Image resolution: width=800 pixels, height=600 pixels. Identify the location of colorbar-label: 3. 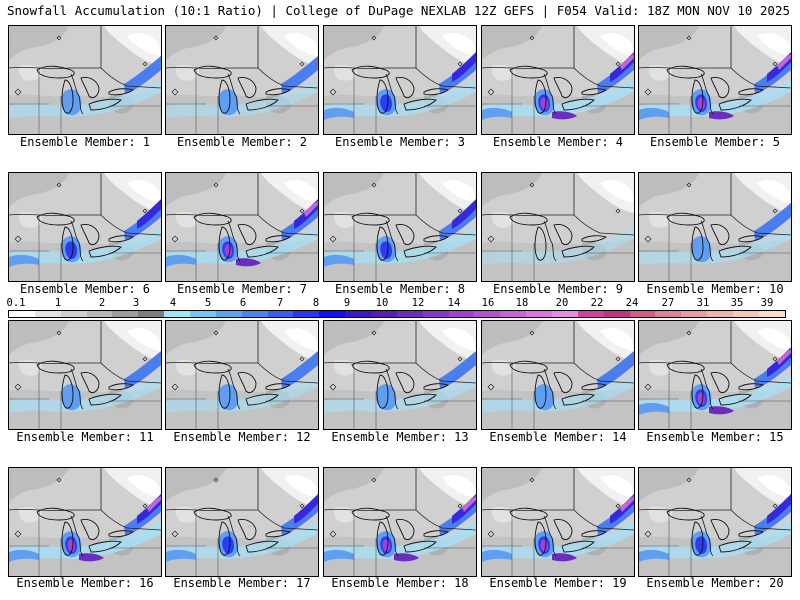
(136, 303).